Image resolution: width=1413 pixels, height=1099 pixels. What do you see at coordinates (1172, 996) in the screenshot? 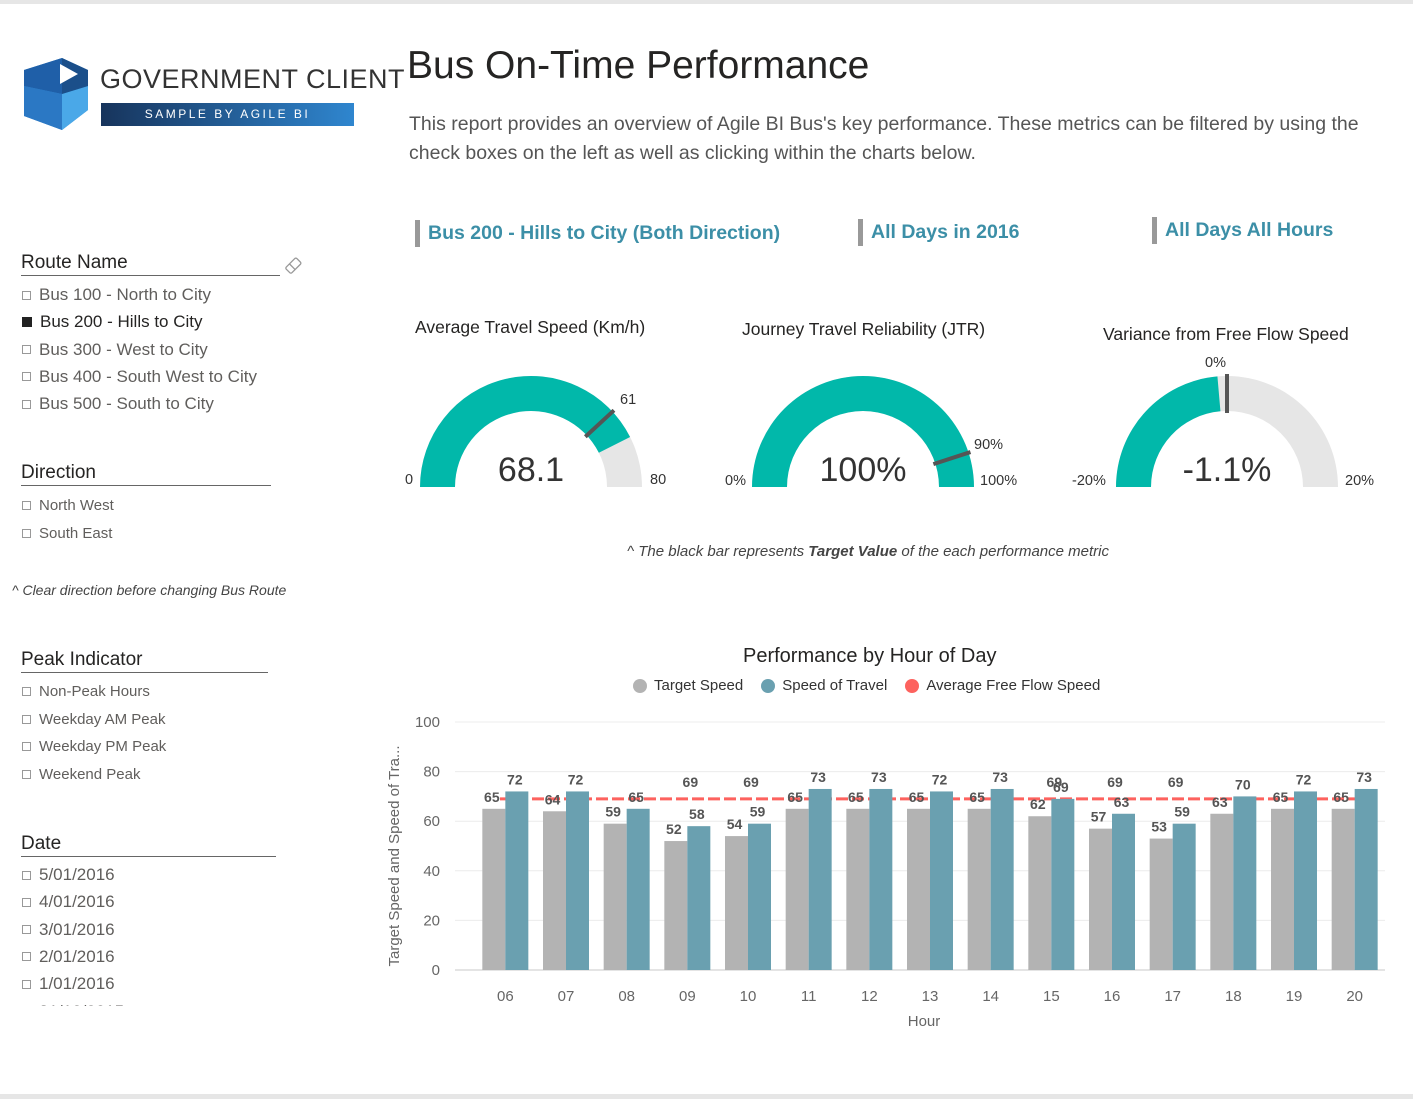
I see `x-tick-label: 17` at bounding box center [1172, 996].